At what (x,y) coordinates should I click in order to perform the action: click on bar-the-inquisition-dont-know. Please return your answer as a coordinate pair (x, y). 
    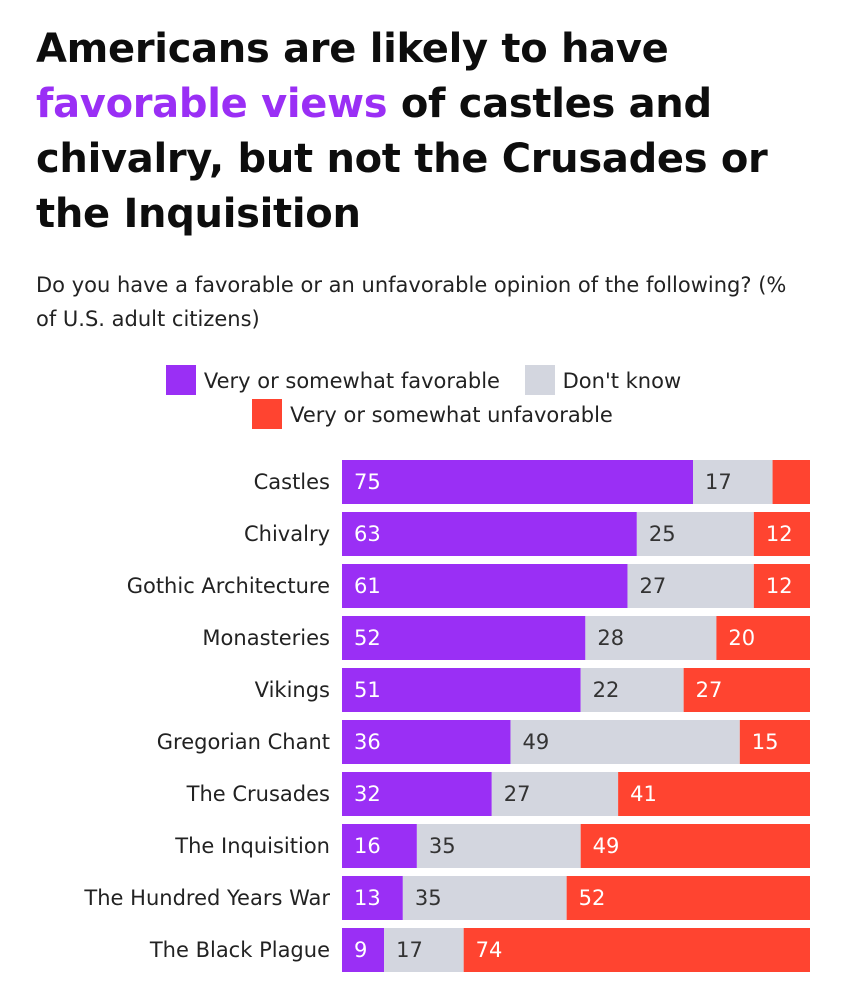
    Looking at the image, I should click on (498, 846).